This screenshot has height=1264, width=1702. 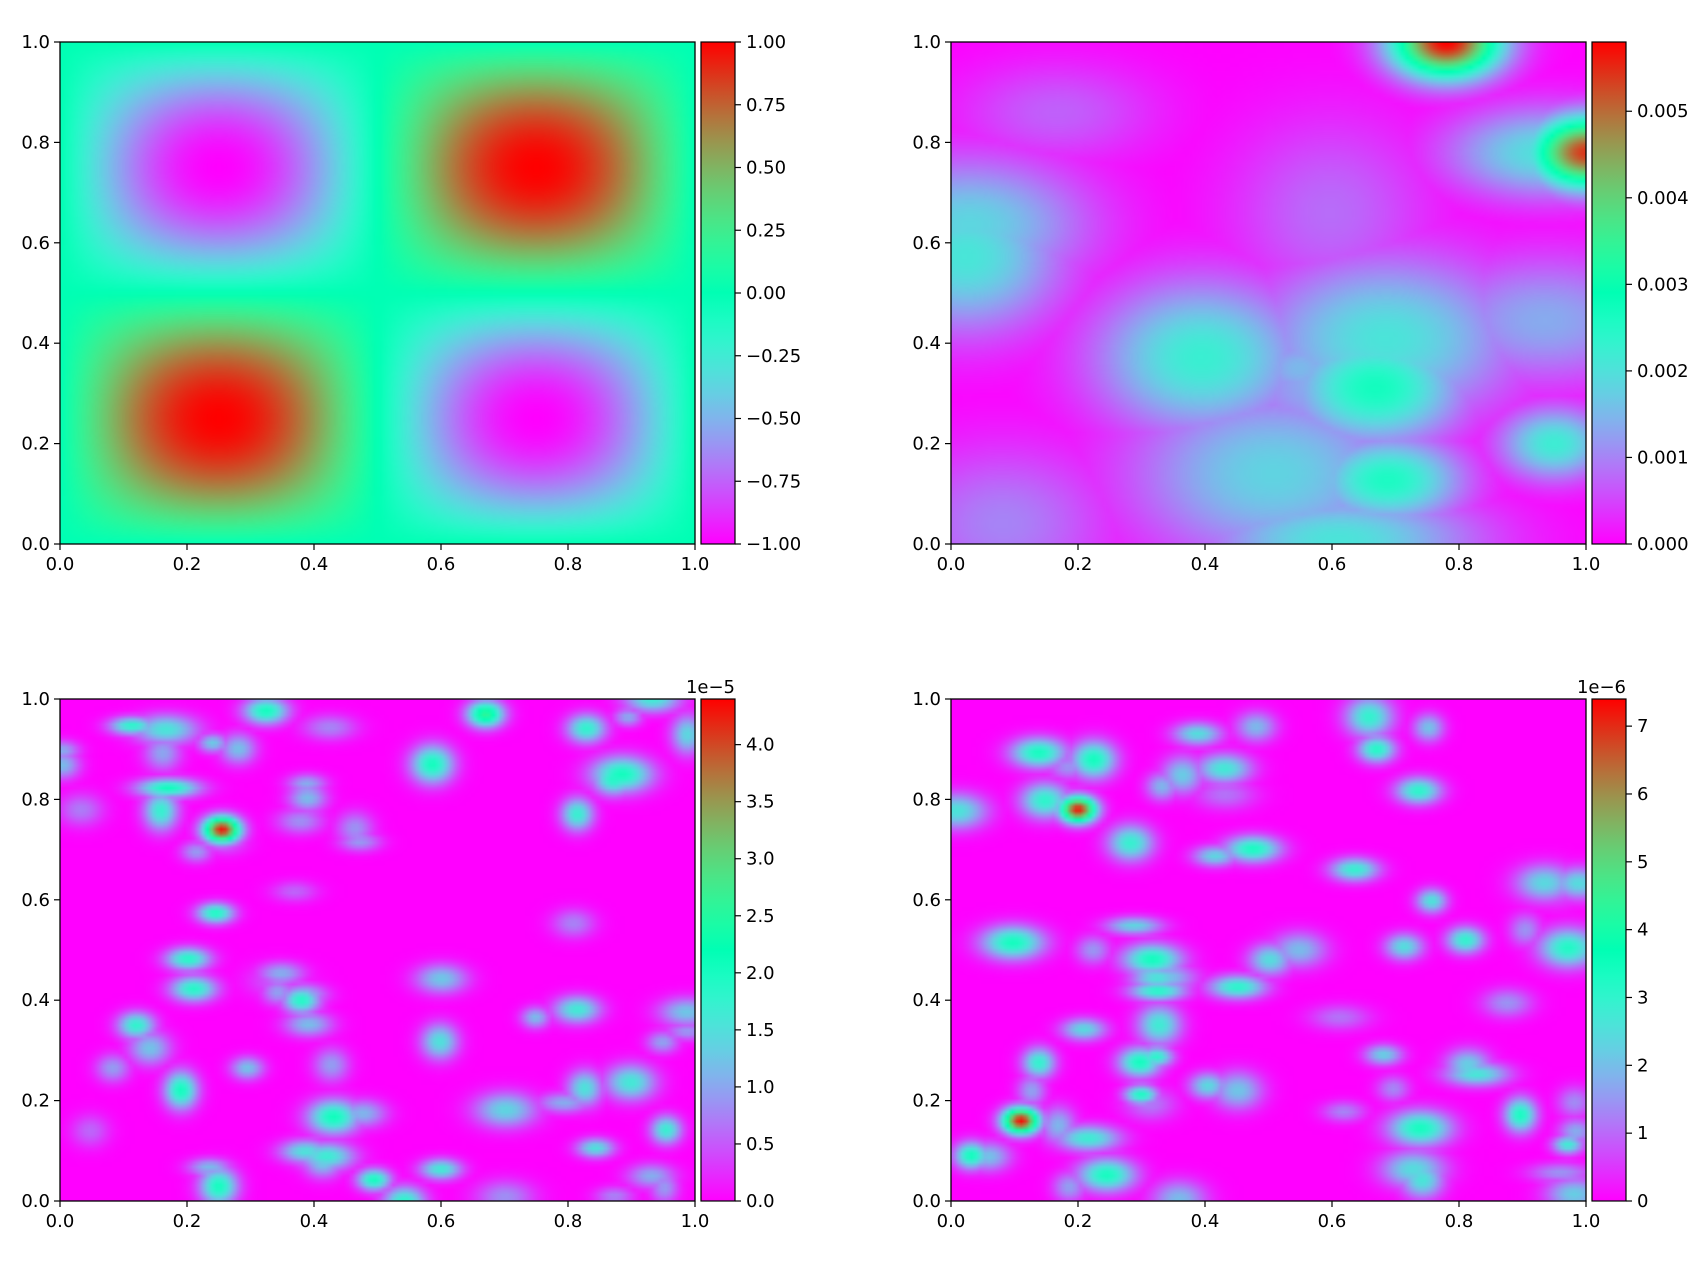 I want to click on colorbar-tick-label: 1, so click(x=1642, y=1133).